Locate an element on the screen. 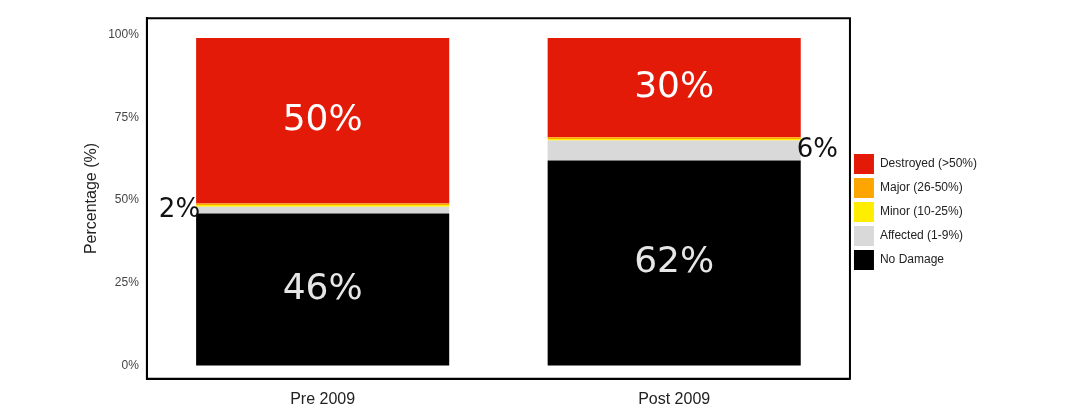 The width and height of the screenshot is (1065, 420). data-label: 6% is located at coordinates (817, 148).